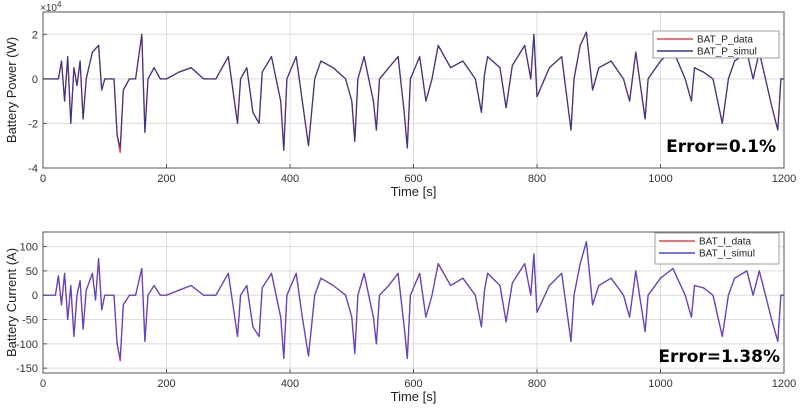 Image resolution: width=800 pixels, height=413 pixels. I want to click on legend-label: BAT_I_simul, so click(727, 254).